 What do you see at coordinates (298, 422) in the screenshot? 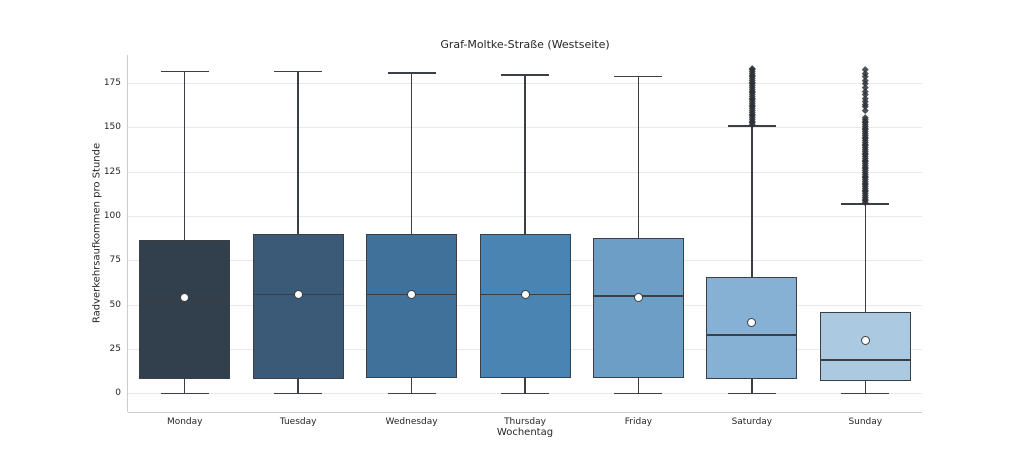
I see `x-tick-label: Tuesday` at bounding box center [298, 422].